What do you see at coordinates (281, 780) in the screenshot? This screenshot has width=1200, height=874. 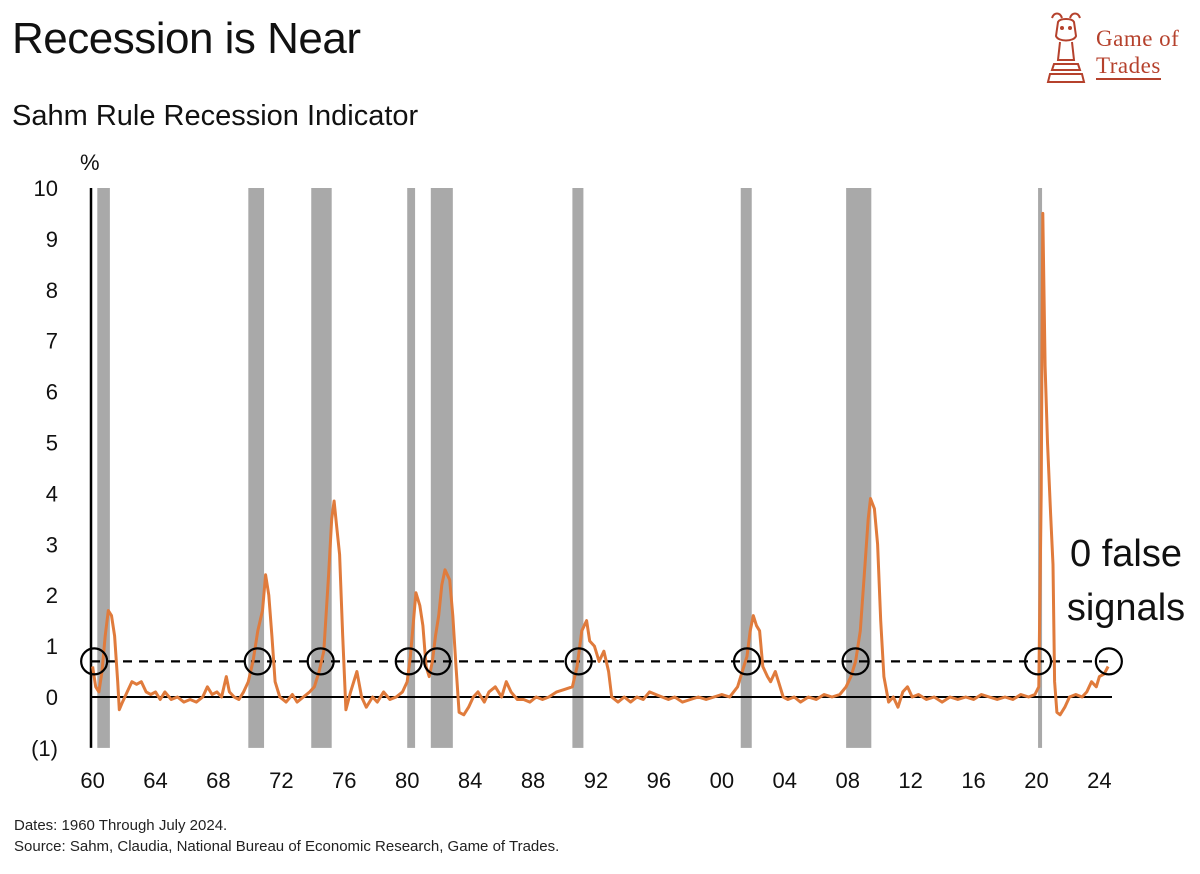 I see `x-tick-label: 72` at bounding box center [281, 780].